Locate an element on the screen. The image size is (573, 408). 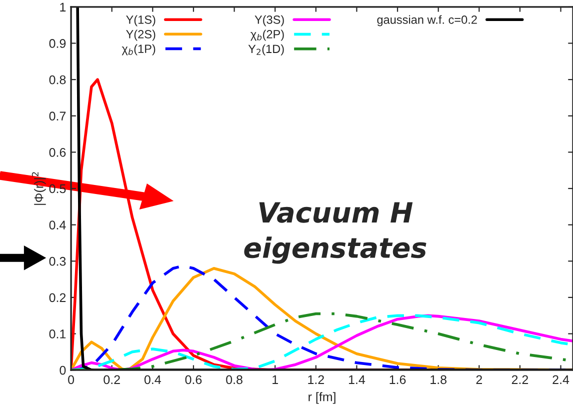
x-tick-label: 0.2 is located at coordinates (112, 379).